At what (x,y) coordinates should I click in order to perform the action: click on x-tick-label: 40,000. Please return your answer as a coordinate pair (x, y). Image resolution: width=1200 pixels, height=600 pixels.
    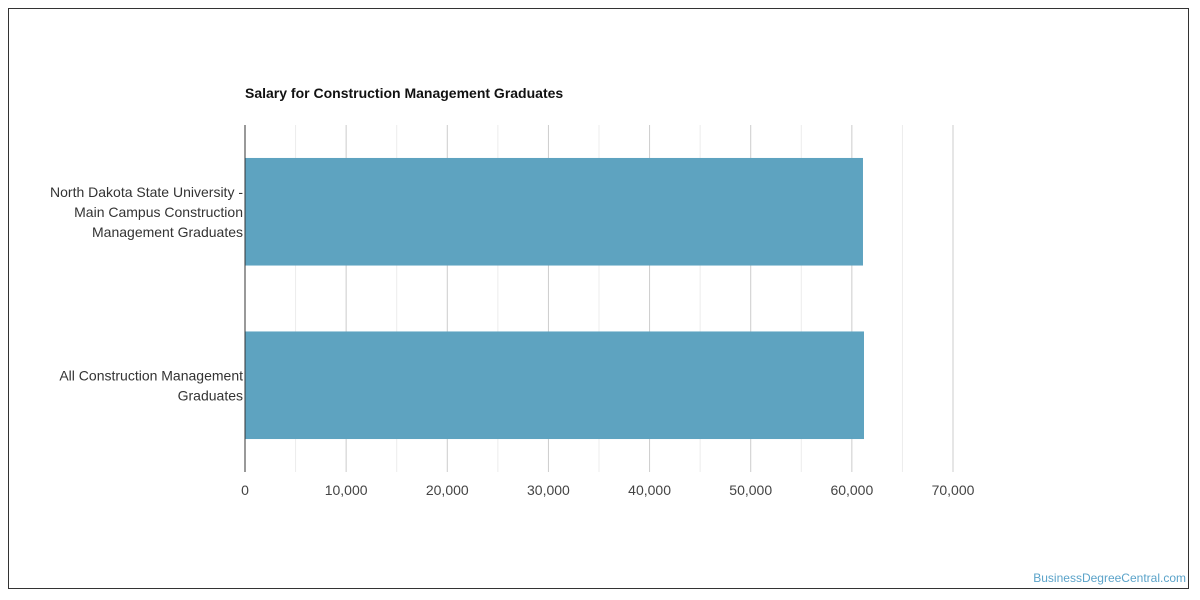
    Looking at the image, I should click on (649, 490).